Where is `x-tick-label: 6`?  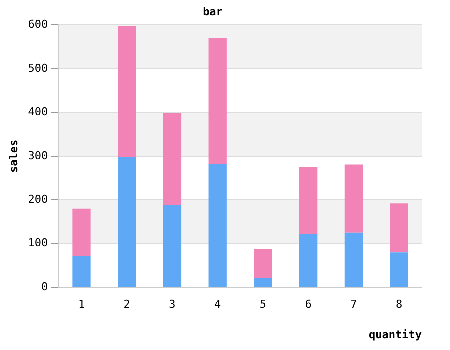
x-tick-label: 6 is located at coordinates (308, 305).